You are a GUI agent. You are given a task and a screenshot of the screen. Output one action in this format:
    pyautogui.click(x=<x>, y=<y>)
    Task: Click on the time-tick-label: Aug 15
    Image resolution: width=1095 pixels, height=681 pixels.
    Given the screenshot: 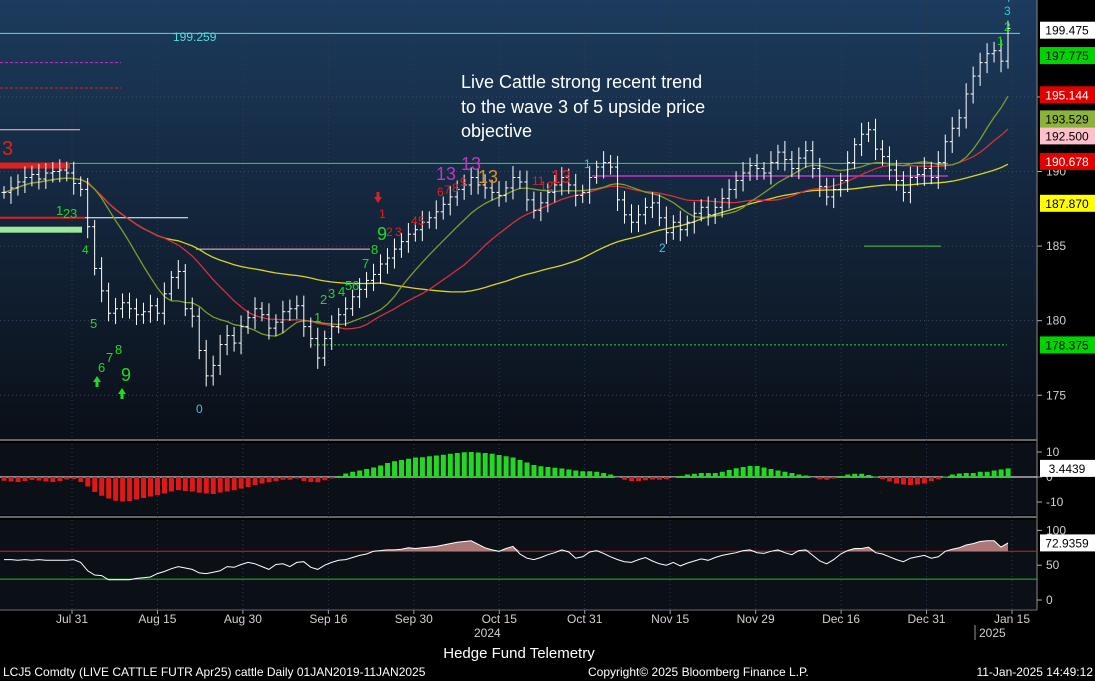 What is the action you would take?
    pyautogui.click(x=157, y=619)
    